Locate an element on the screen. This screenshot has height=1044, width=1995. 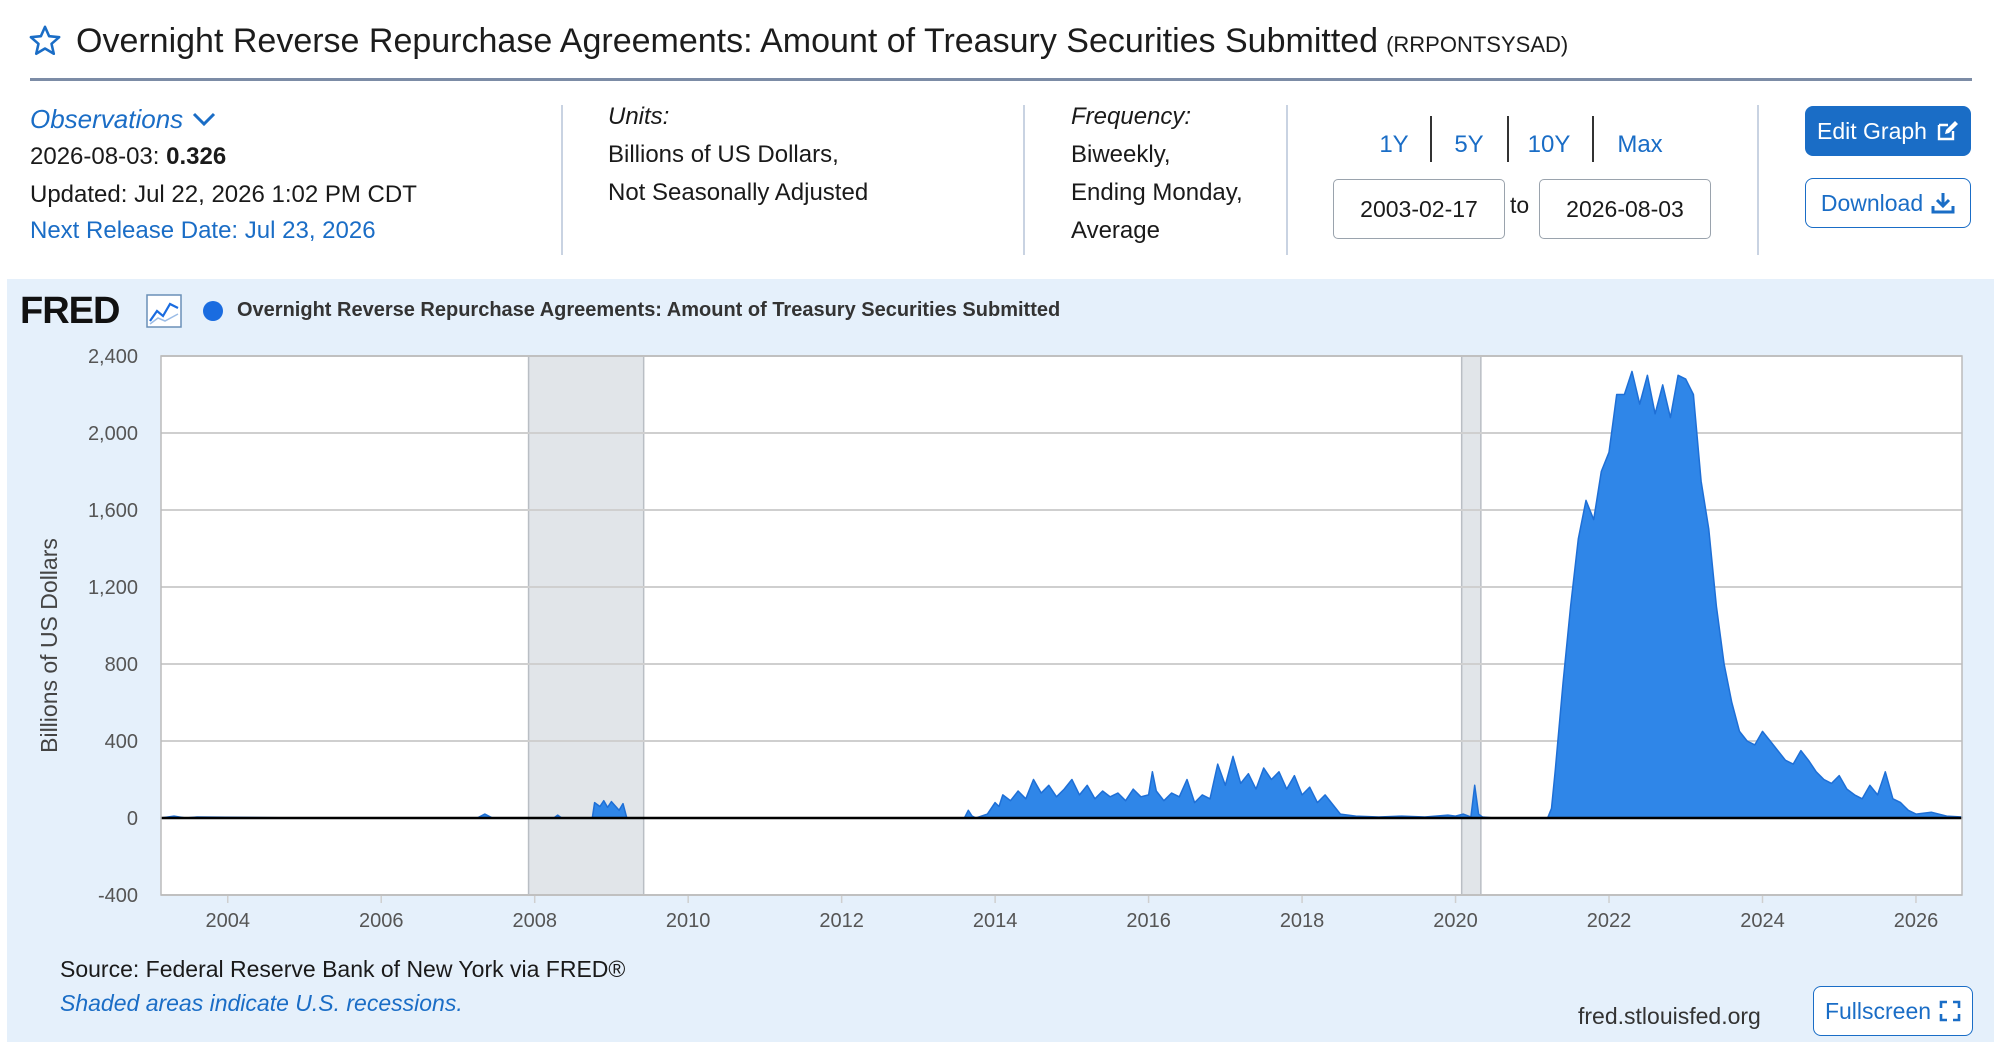
next-release-link: Next Release Date: Jul 23, 2026 is located at coordinates (203, 230).